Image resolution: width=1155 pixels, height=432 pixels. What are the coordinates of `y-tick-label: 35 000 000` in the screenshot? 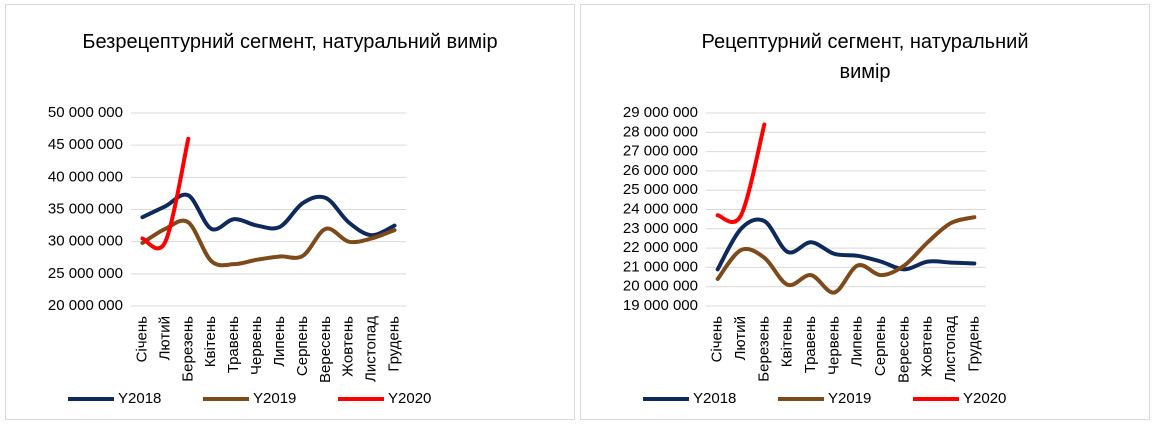 It's located at (85, 208).